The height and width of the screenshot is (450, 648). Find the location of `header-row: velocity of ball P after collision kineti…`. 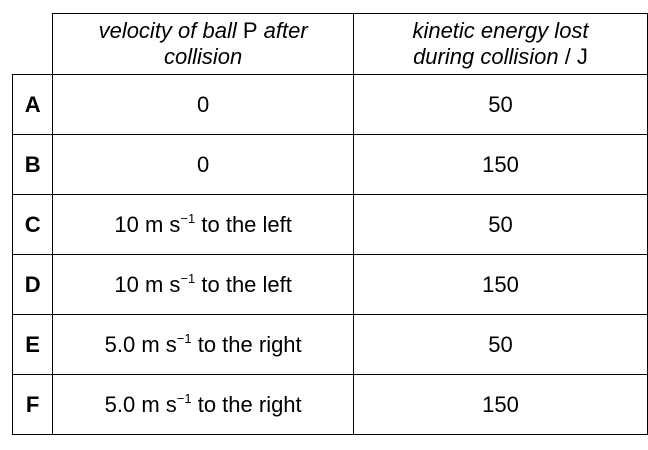

header-row: velocity of ball P after collision kineti… is located at coordinates (330, 44).